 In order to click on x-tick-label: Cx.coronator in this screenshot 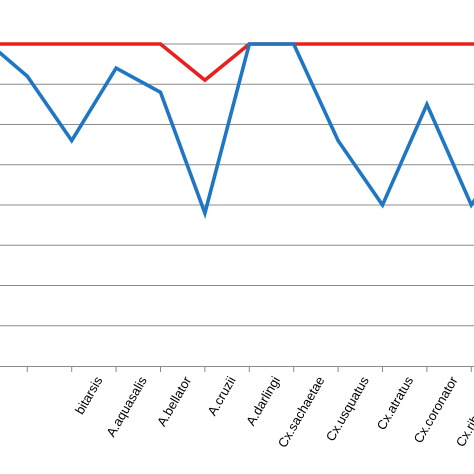, I will do `click(435, 409)`.